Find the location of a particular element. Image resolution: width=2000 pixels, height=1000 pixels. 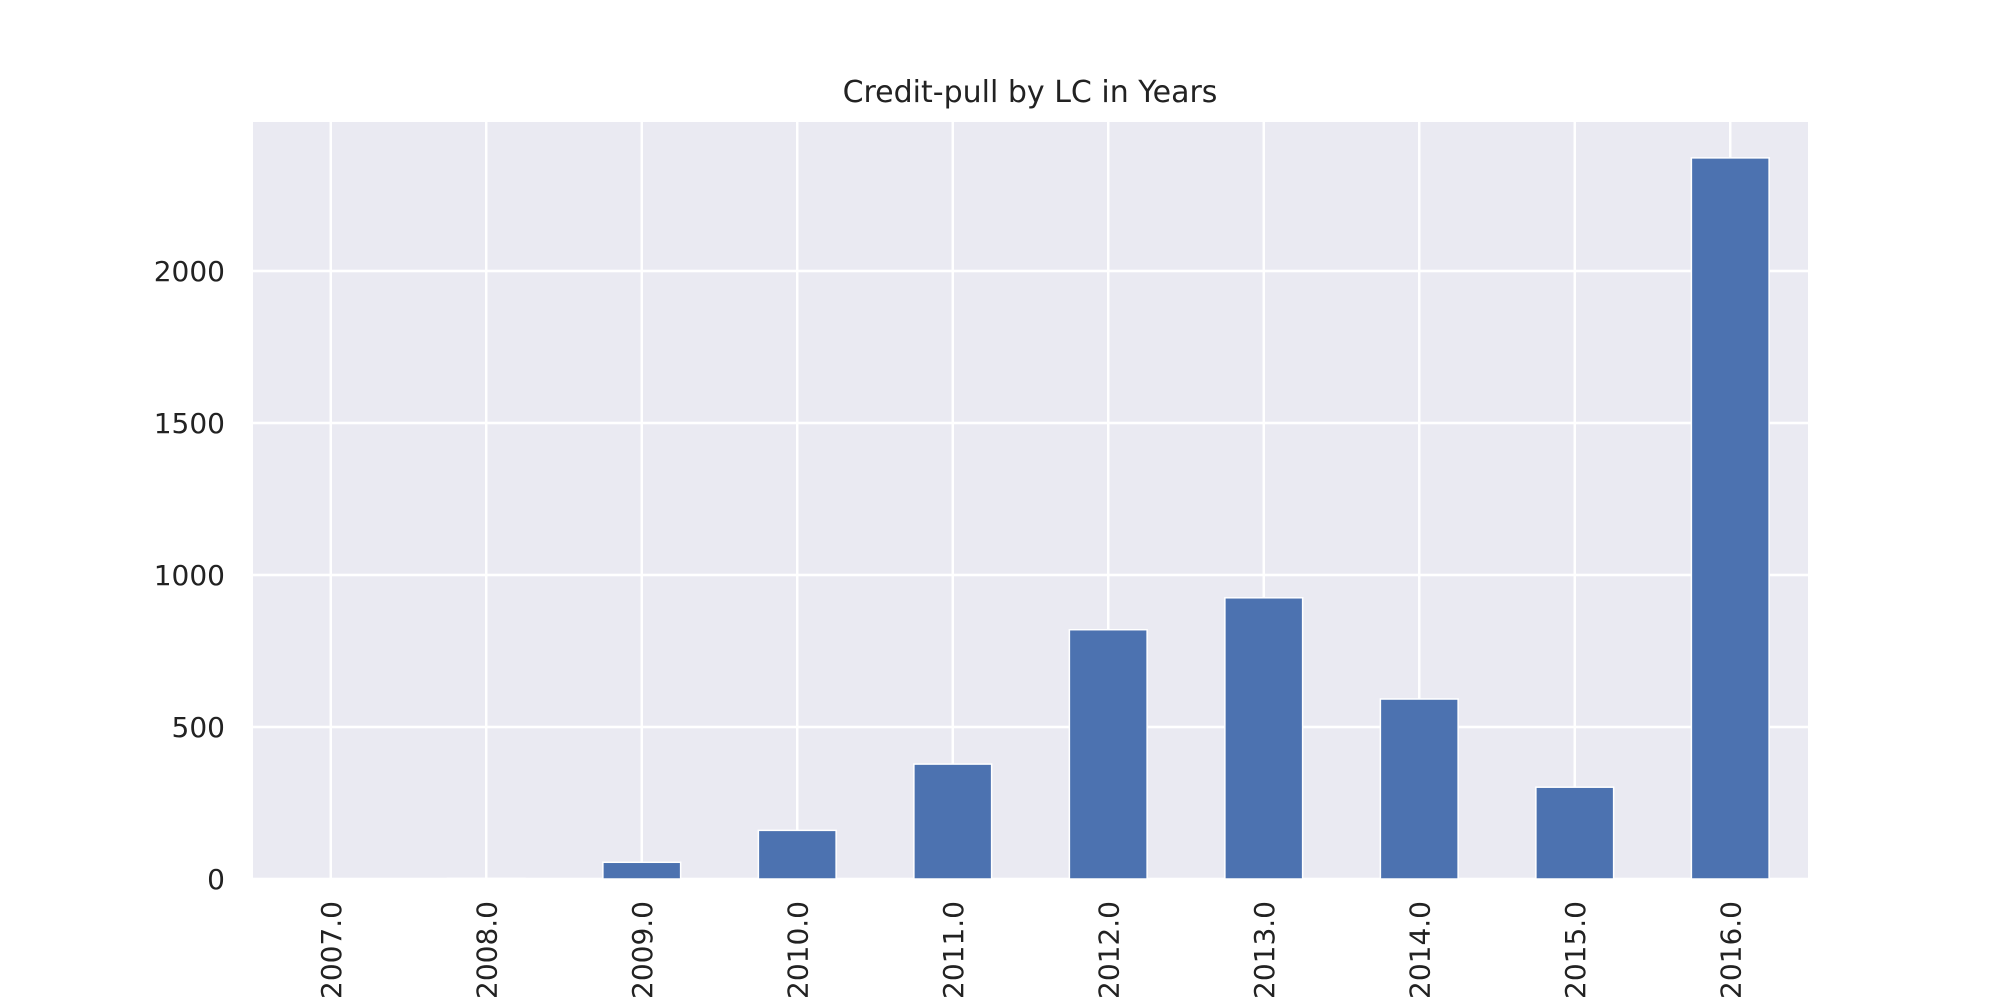

y-tick-label: 0 is located at coordinates (216, 879).